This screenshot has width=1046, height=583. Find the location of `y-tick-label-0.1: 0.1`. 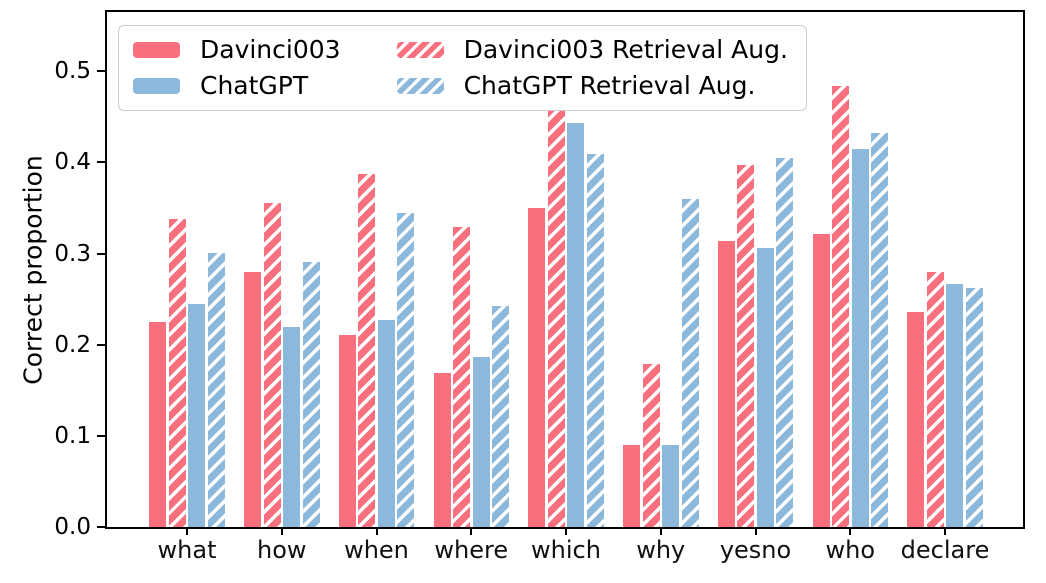

y-tick-label-0.1: 0.1 is located at coordinates (72, 435).